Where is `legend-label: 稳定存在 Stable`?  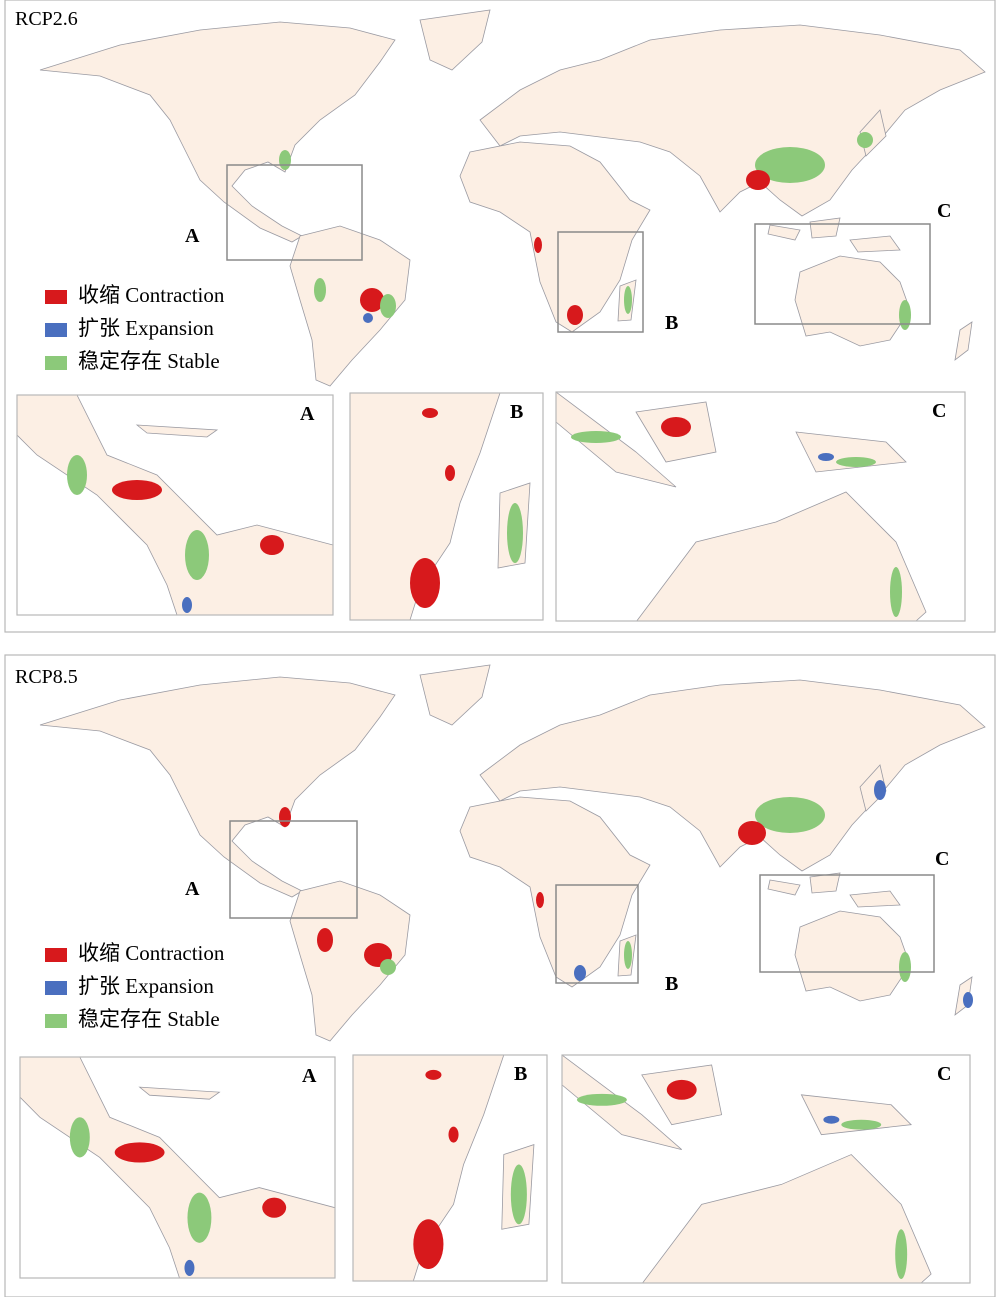
legend-label: 稳定存在 Stable is located at coordinates (149, 361).